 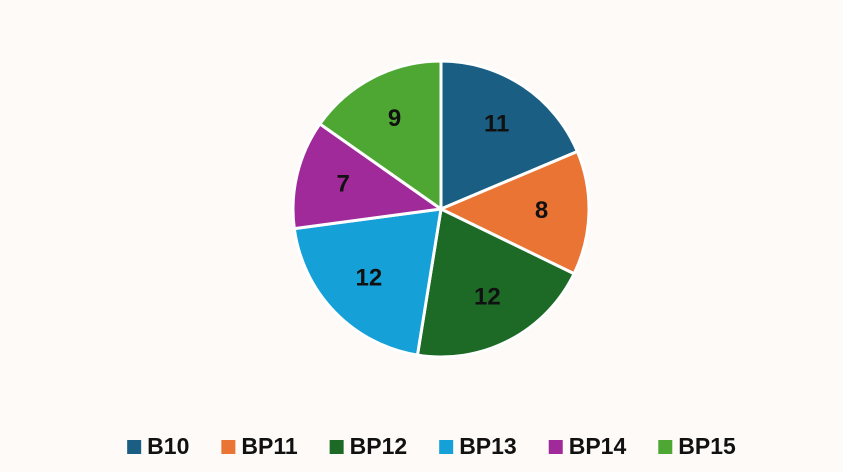 What do you see at coordinates (379, 446) in the screenshot?
I see `legend-label: BP12` at bounding box center [379, 446].